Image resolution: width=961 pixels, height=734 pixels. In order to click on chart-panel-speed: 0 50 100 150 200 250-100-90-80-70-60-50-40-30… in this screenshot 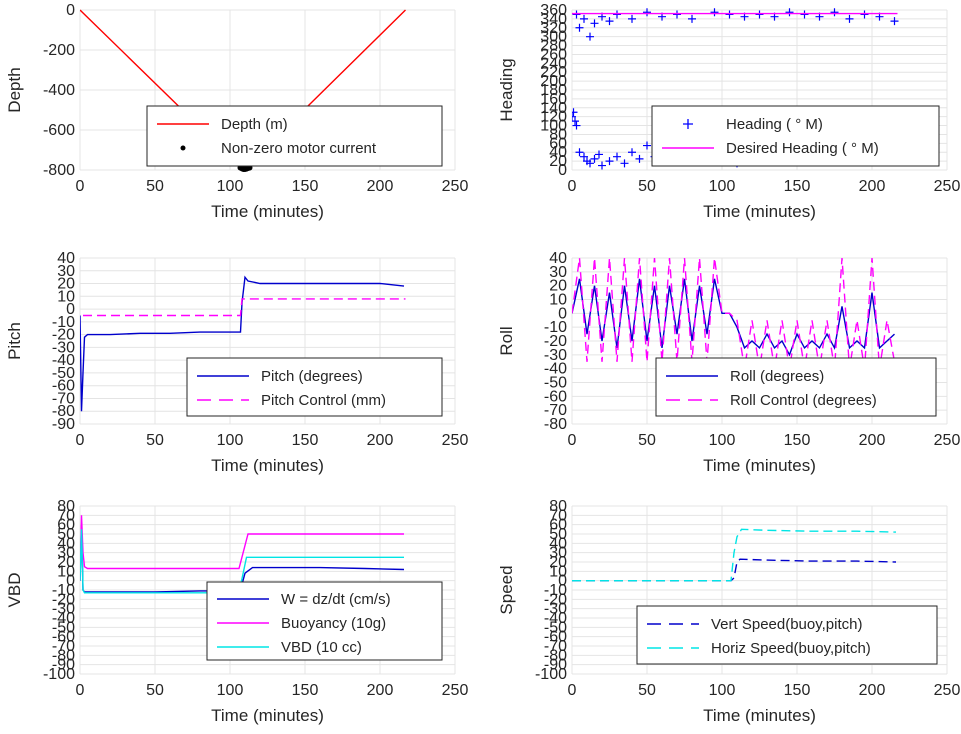, I will do `click(728, 611)`.